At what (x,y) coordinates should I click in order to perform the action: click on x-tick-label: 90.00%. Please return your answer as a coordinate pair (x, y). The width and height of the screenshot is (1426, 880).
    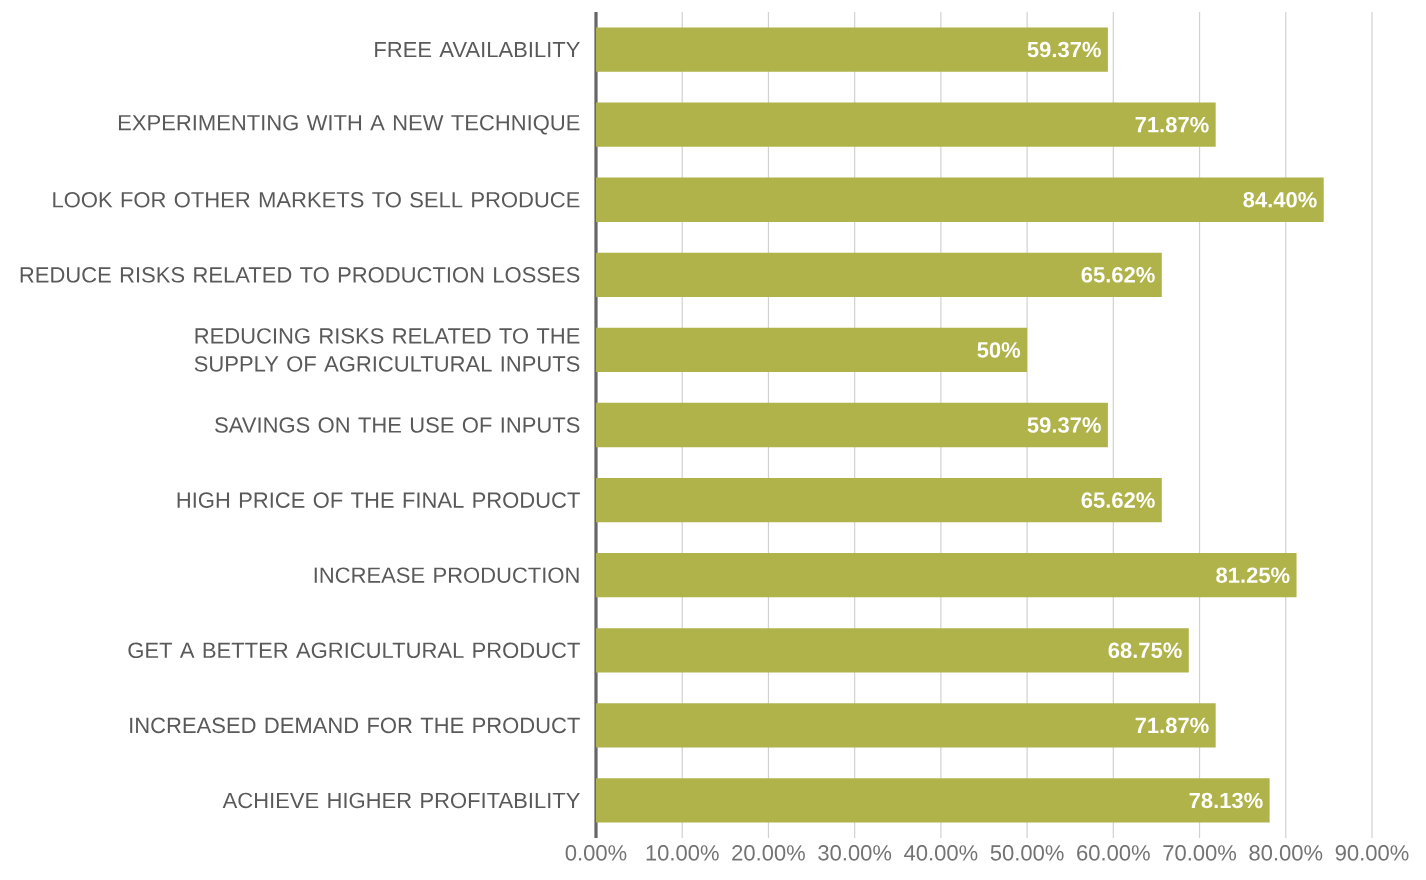
    Looking at the image, I should click on (1372, 853).